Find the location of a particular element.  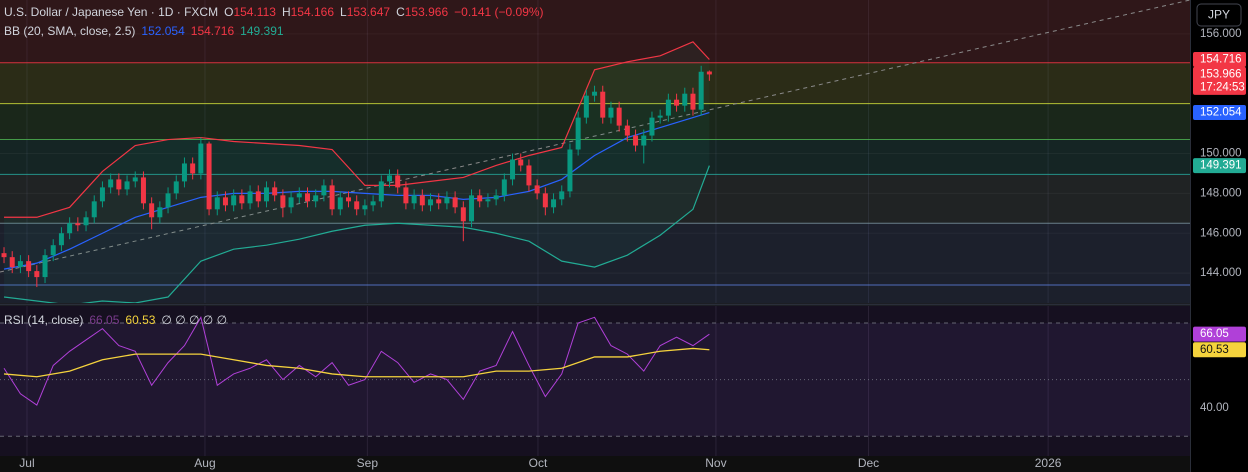

bb-lower-value: 149.391 is located at coordinates (262, 31).